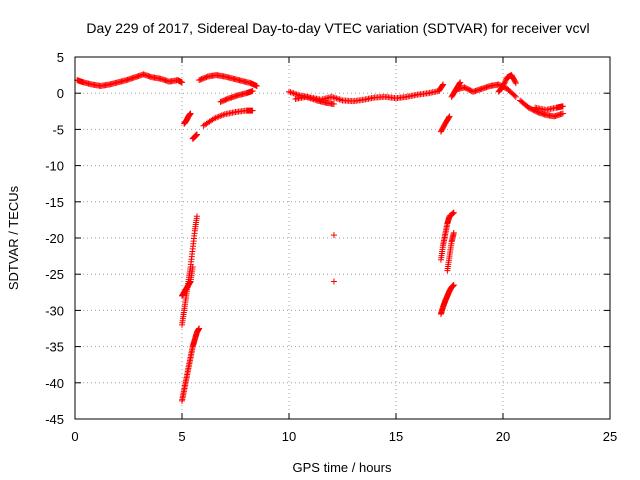  What do you see at coordinates (54, 419) in the screenshot?
I see `y-tick-label: -45` at bounding box center [54, 419].